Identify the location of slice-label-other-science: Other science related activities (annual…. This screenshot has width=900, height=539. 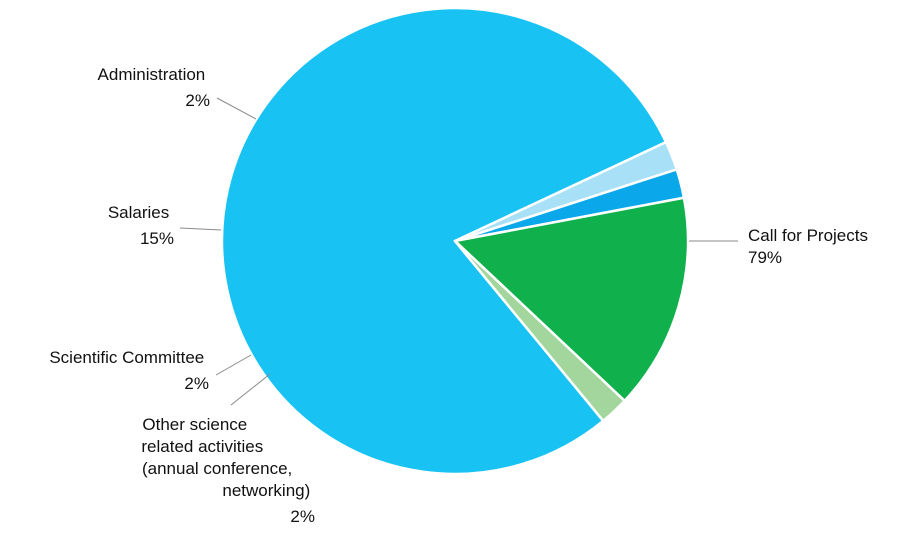
(228, 470).